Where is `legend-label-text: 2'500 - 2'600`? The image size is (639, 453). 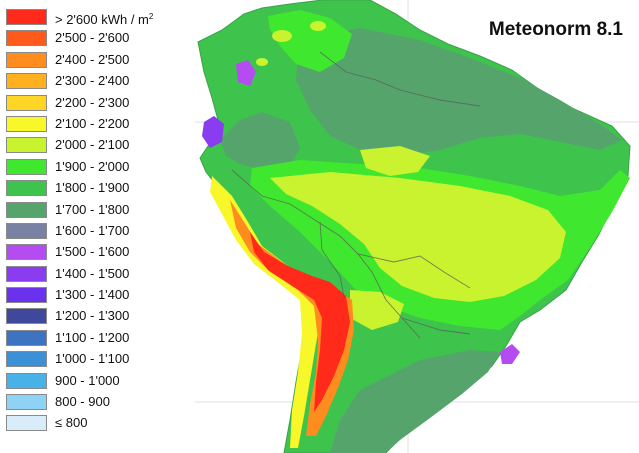 legend-label-text: 2'500 - 2'600 is located at coordinates (92, 38).